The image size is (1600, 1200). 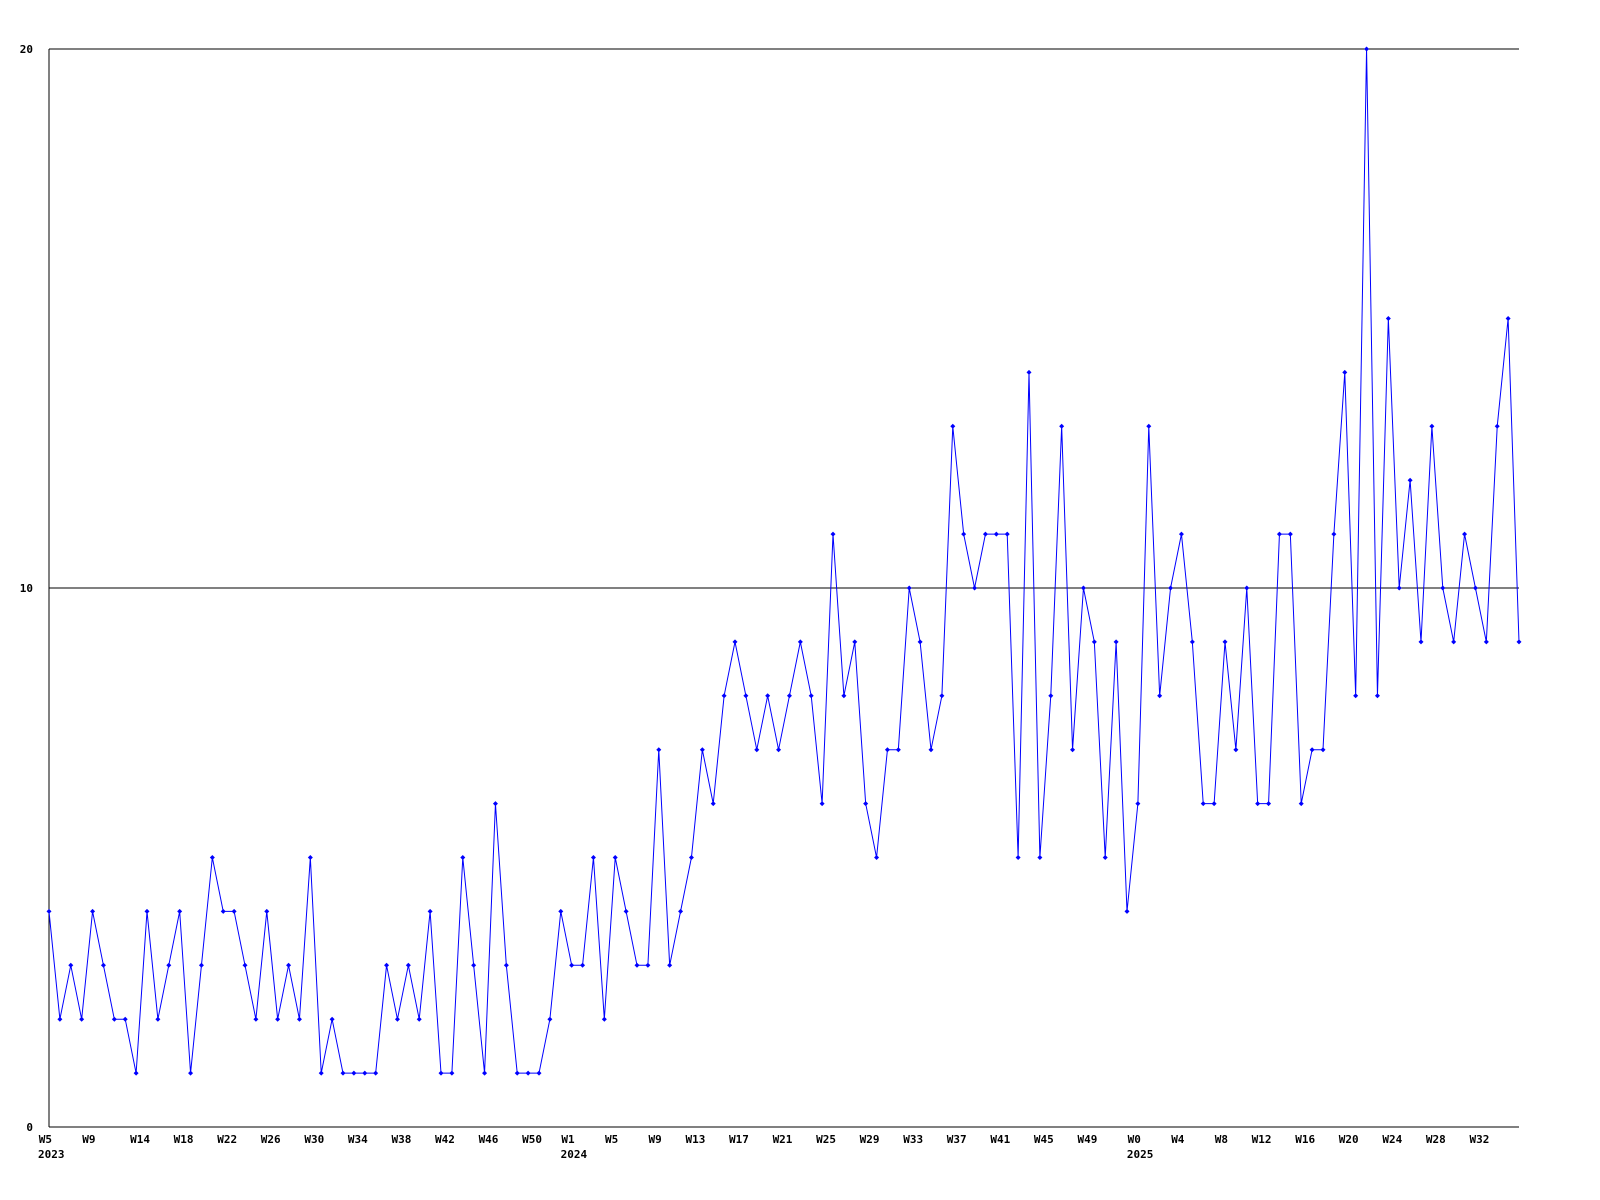 I want to click on x-tick-label: W50, so click(x=532, y=1139).